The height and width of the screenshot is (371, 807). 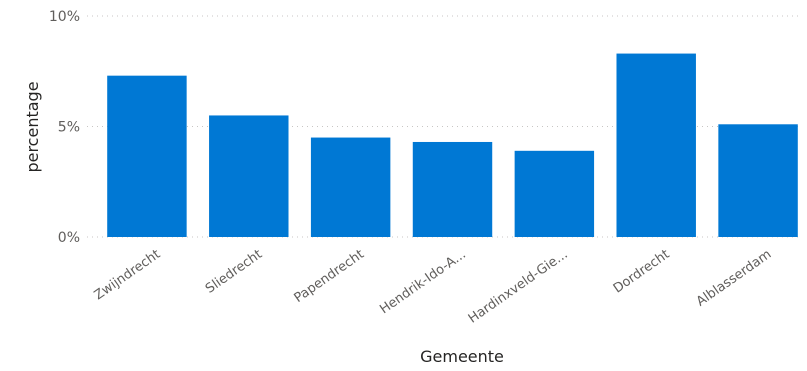 I want to click on x-tick-label: Papendrecht, so click(x=329, y=276).